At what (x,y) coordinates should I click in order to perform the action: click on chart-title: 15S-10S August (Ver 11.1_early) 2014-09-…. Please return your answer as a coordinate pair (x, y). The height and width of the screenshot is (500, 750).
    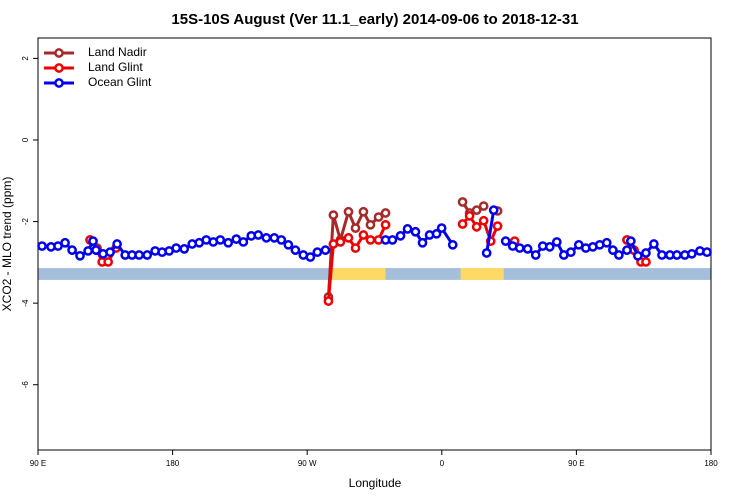
    Looking at the image, I should click on (374, 19).